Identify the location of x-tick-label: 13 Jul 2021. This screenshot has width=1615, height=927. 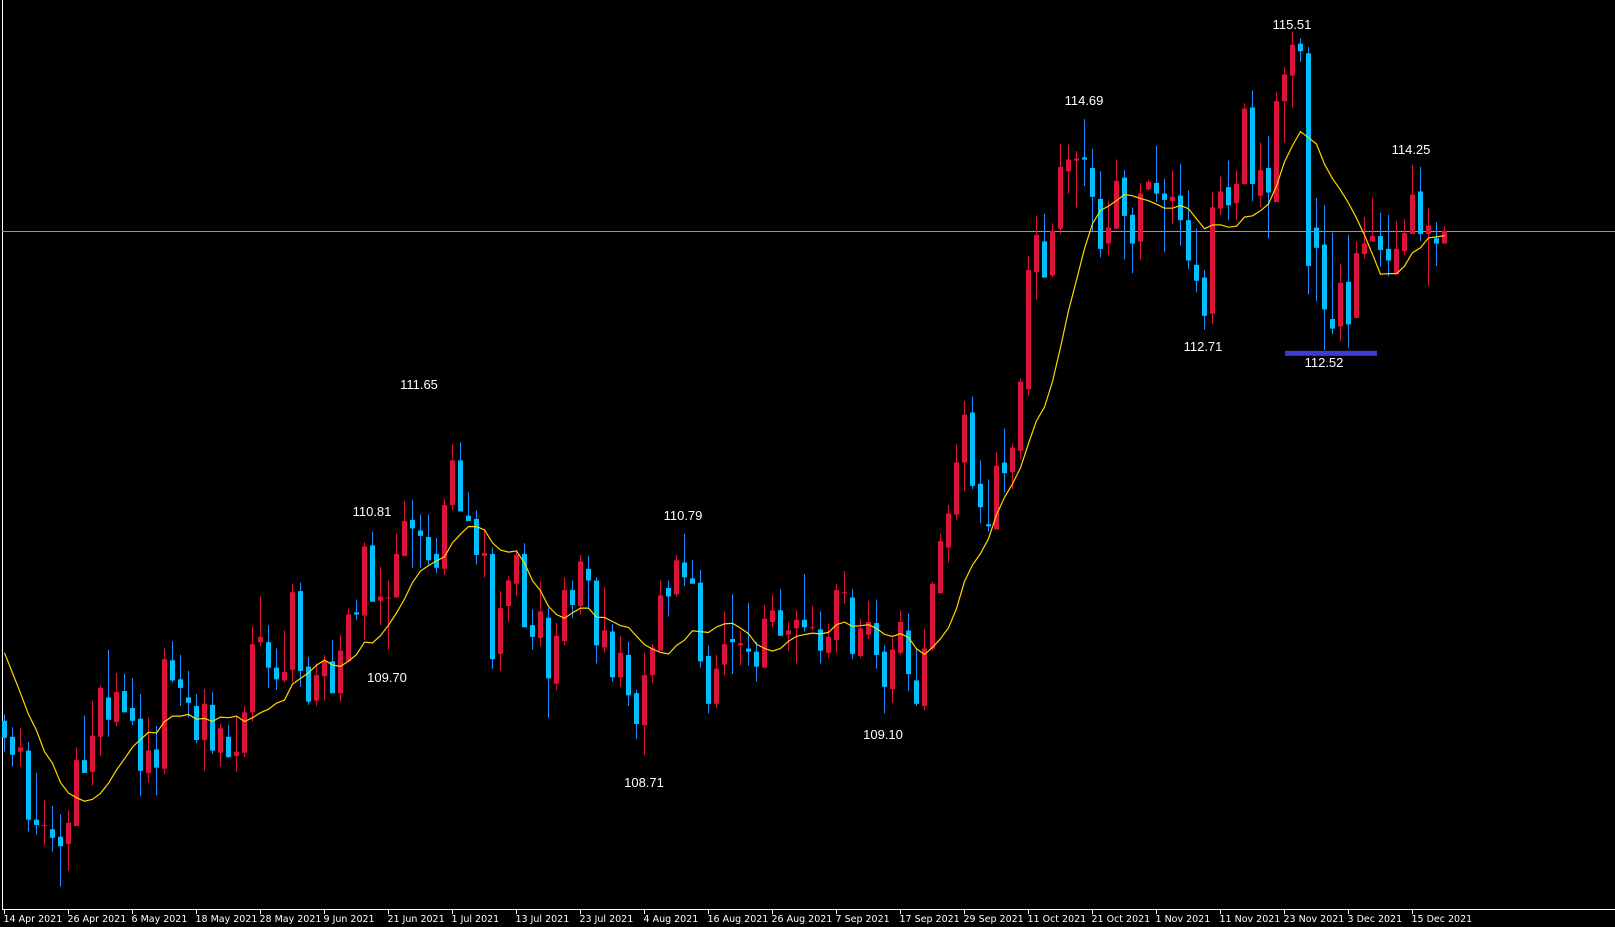
(543, 919).